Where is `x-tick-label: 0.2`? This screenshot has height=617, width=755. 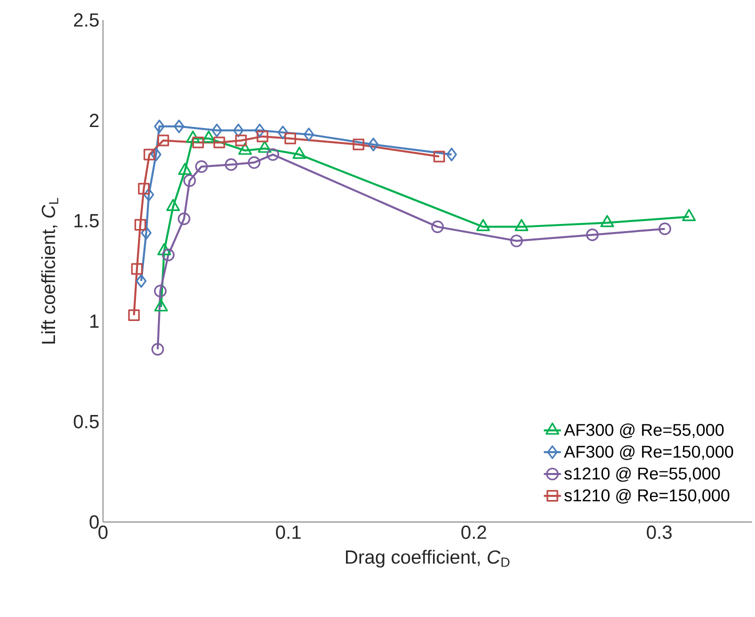
x-tick-label: 0.2 is located at coordinates (473, 532).